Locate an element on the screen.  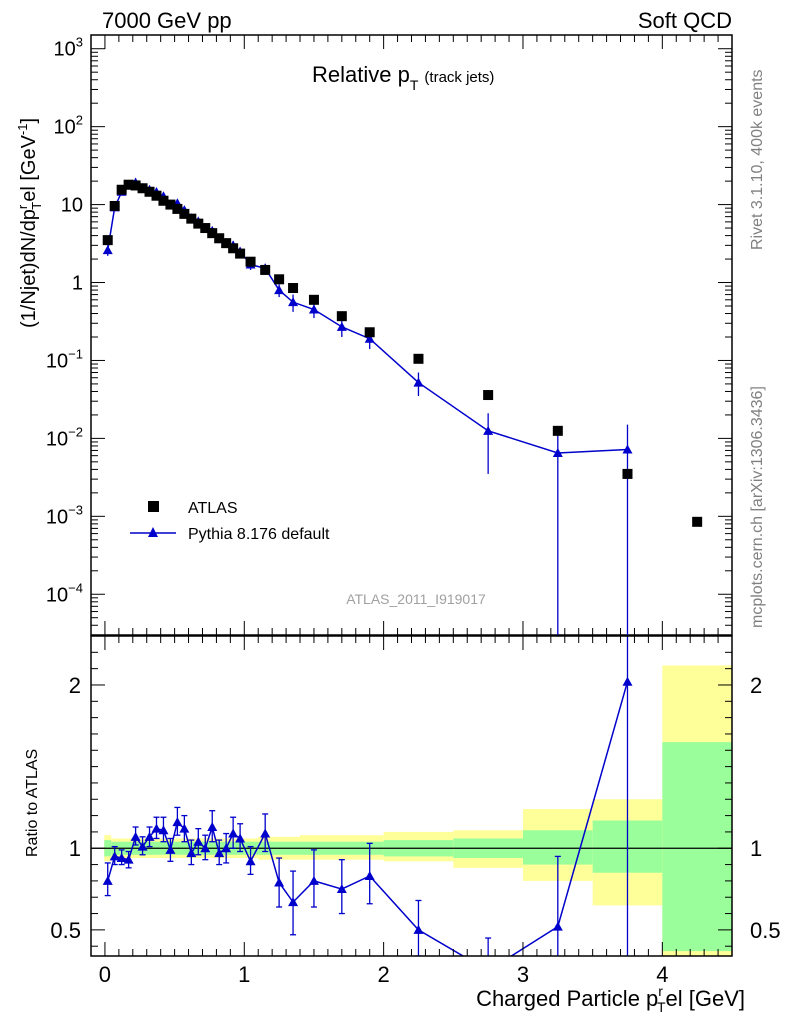
x-tick-label: 2 is located at coordinates (384, 974).